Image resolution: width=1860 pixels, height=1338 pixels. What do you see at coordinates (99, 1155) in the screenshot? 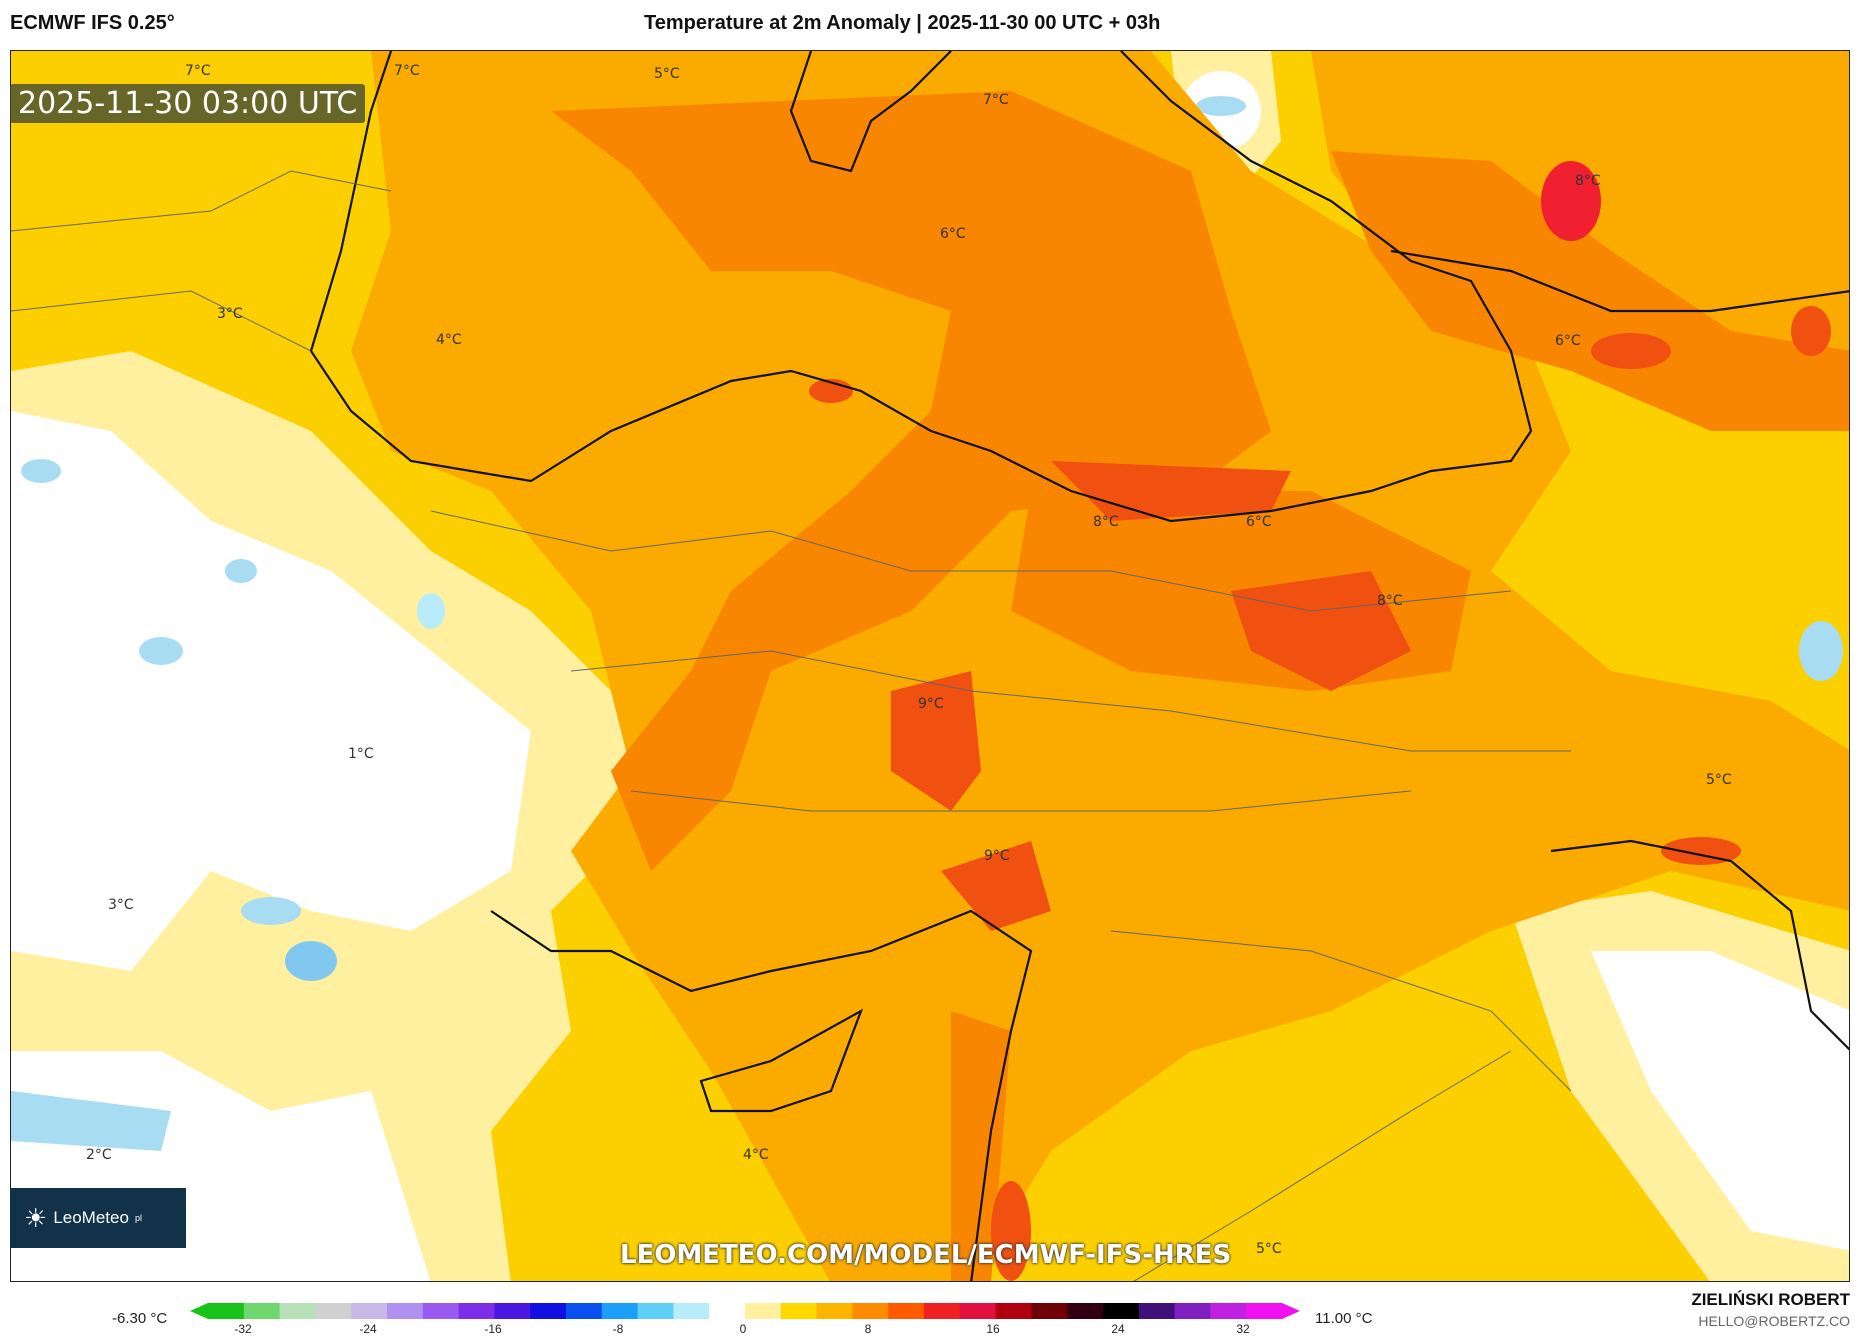
I see `temp-label: 2°C` at bounding box center [99, 1155].